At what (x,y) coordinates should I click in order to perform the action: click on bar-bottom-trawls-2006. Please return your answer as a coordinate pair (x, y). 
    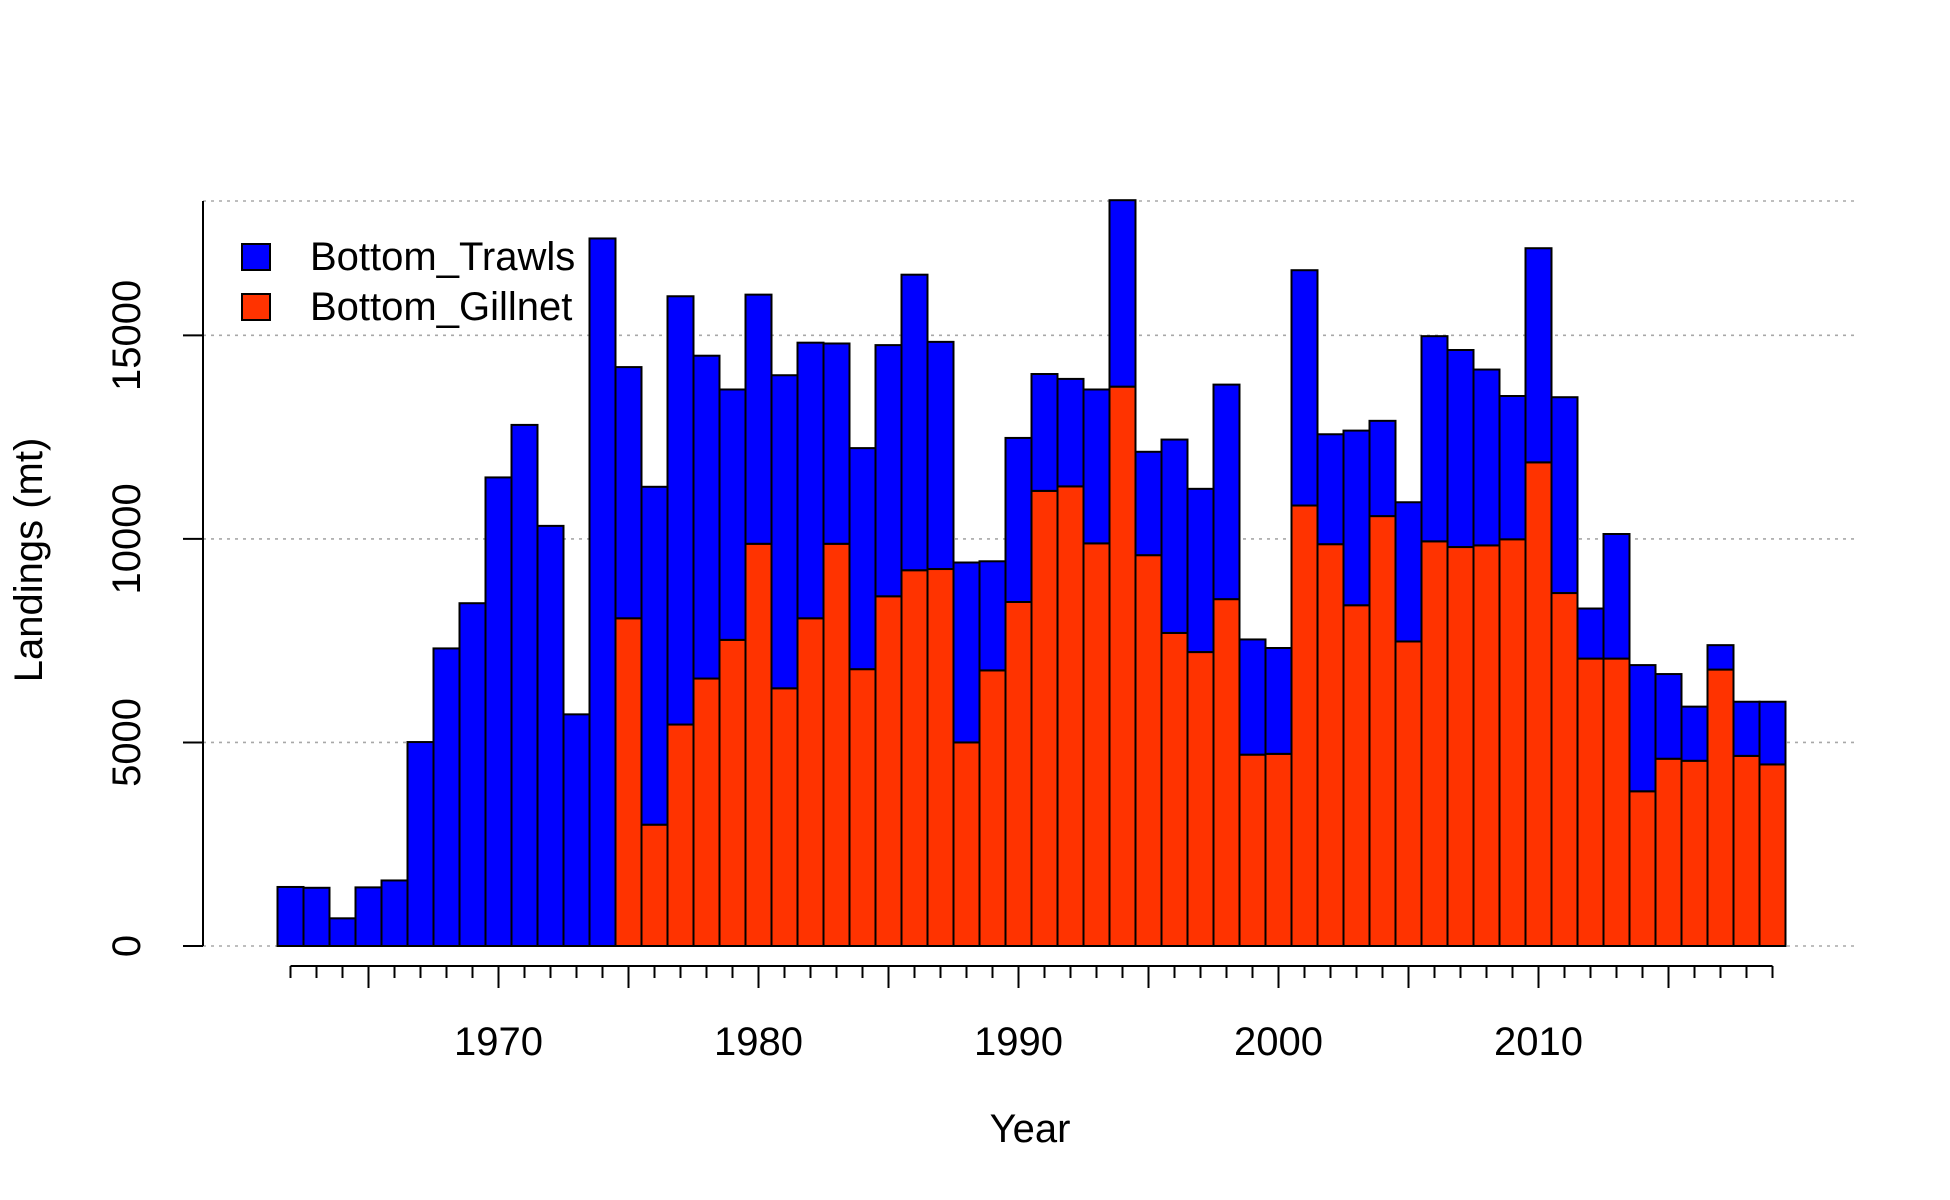
    Looking at the image, I should click on (1434, 439).